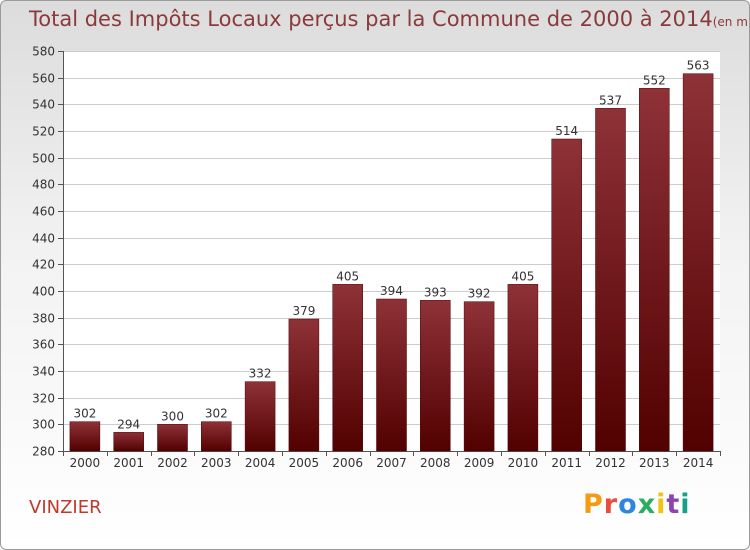 This screenshot has width=750, height=550. I want to click on logo-letter: P, so click(593, 504).